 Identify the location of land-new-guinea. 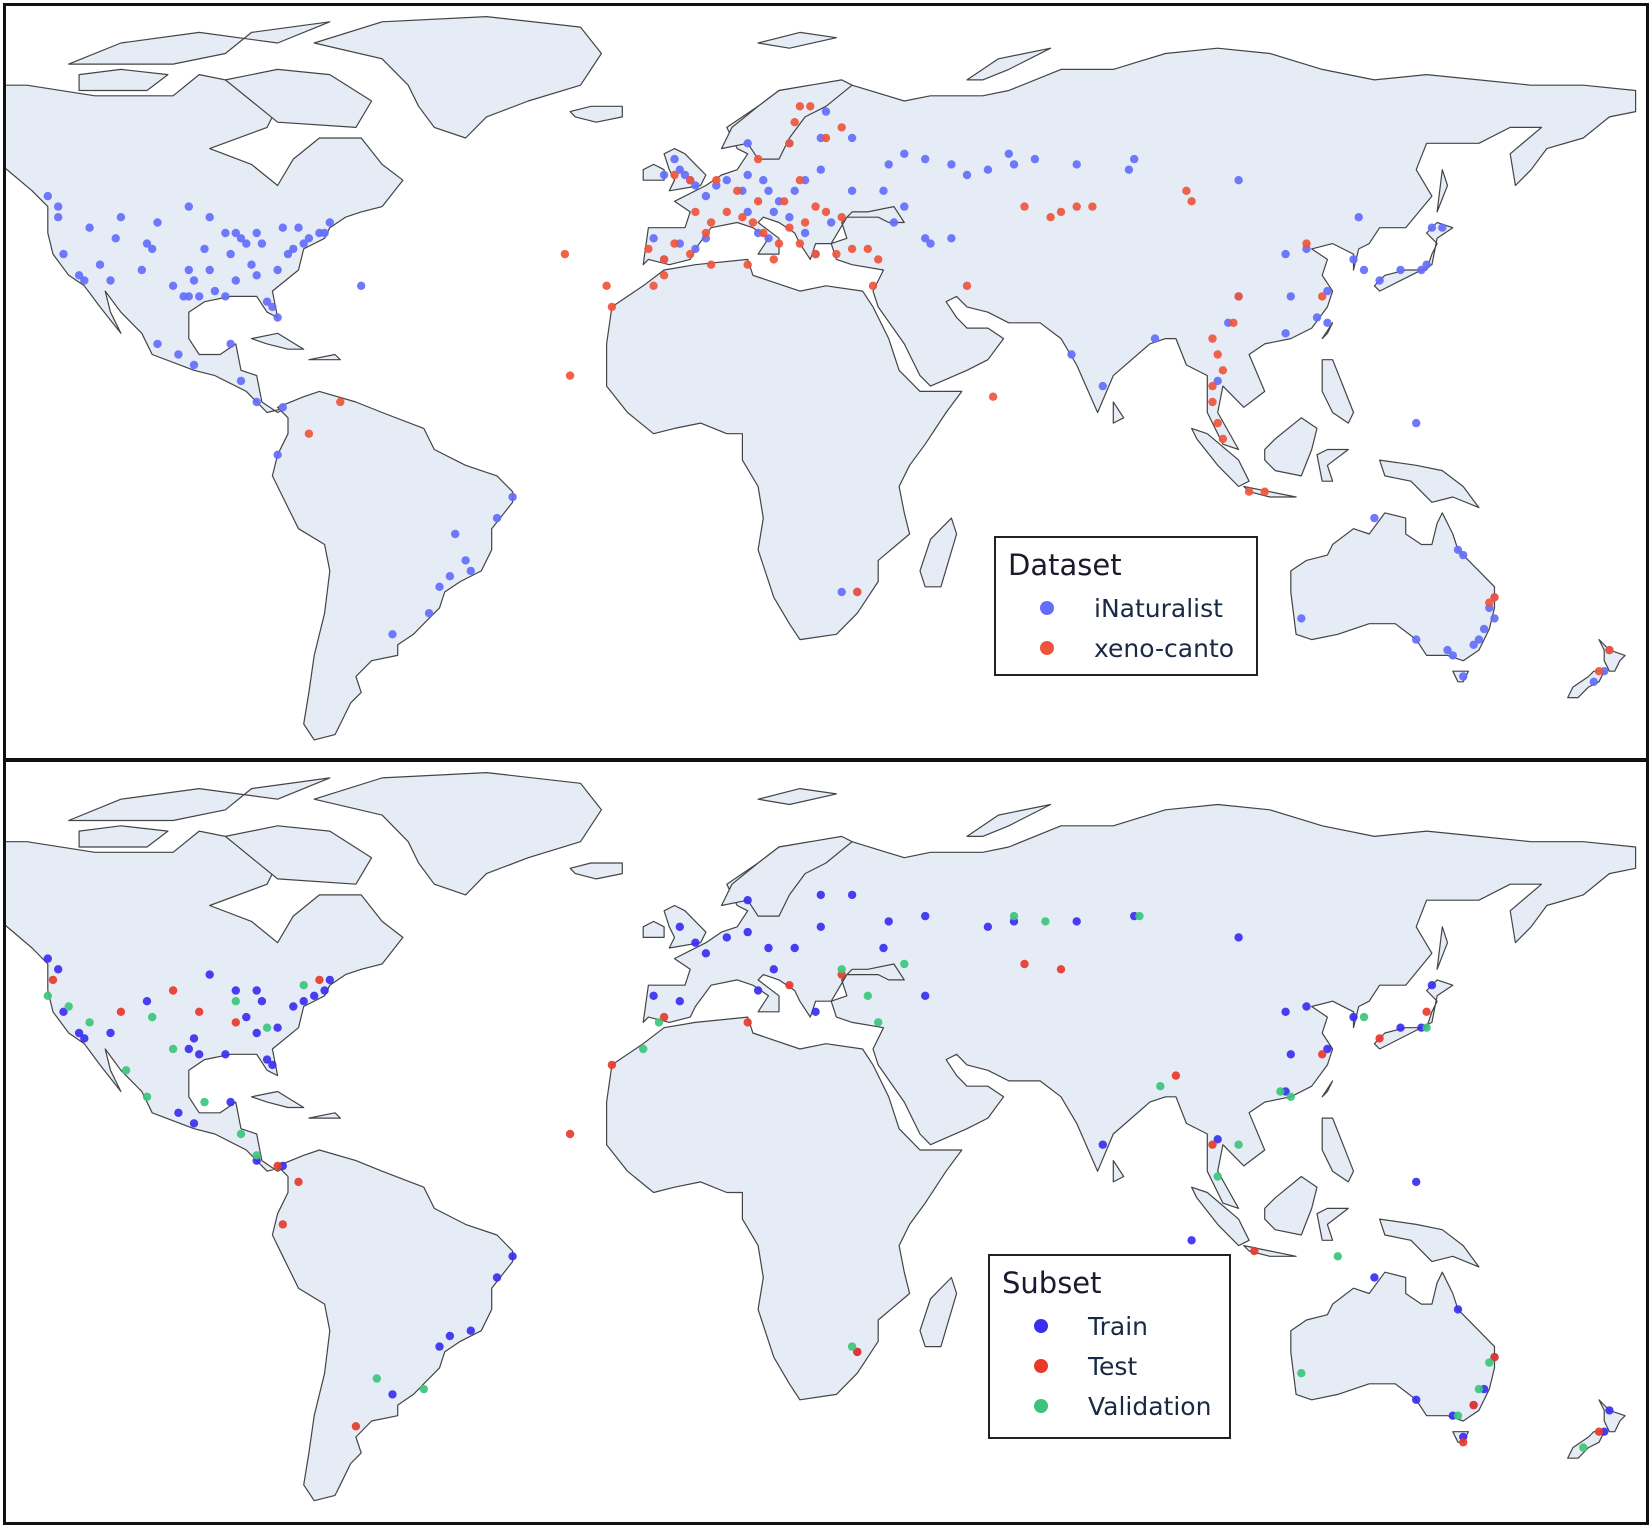
(1429, 484).